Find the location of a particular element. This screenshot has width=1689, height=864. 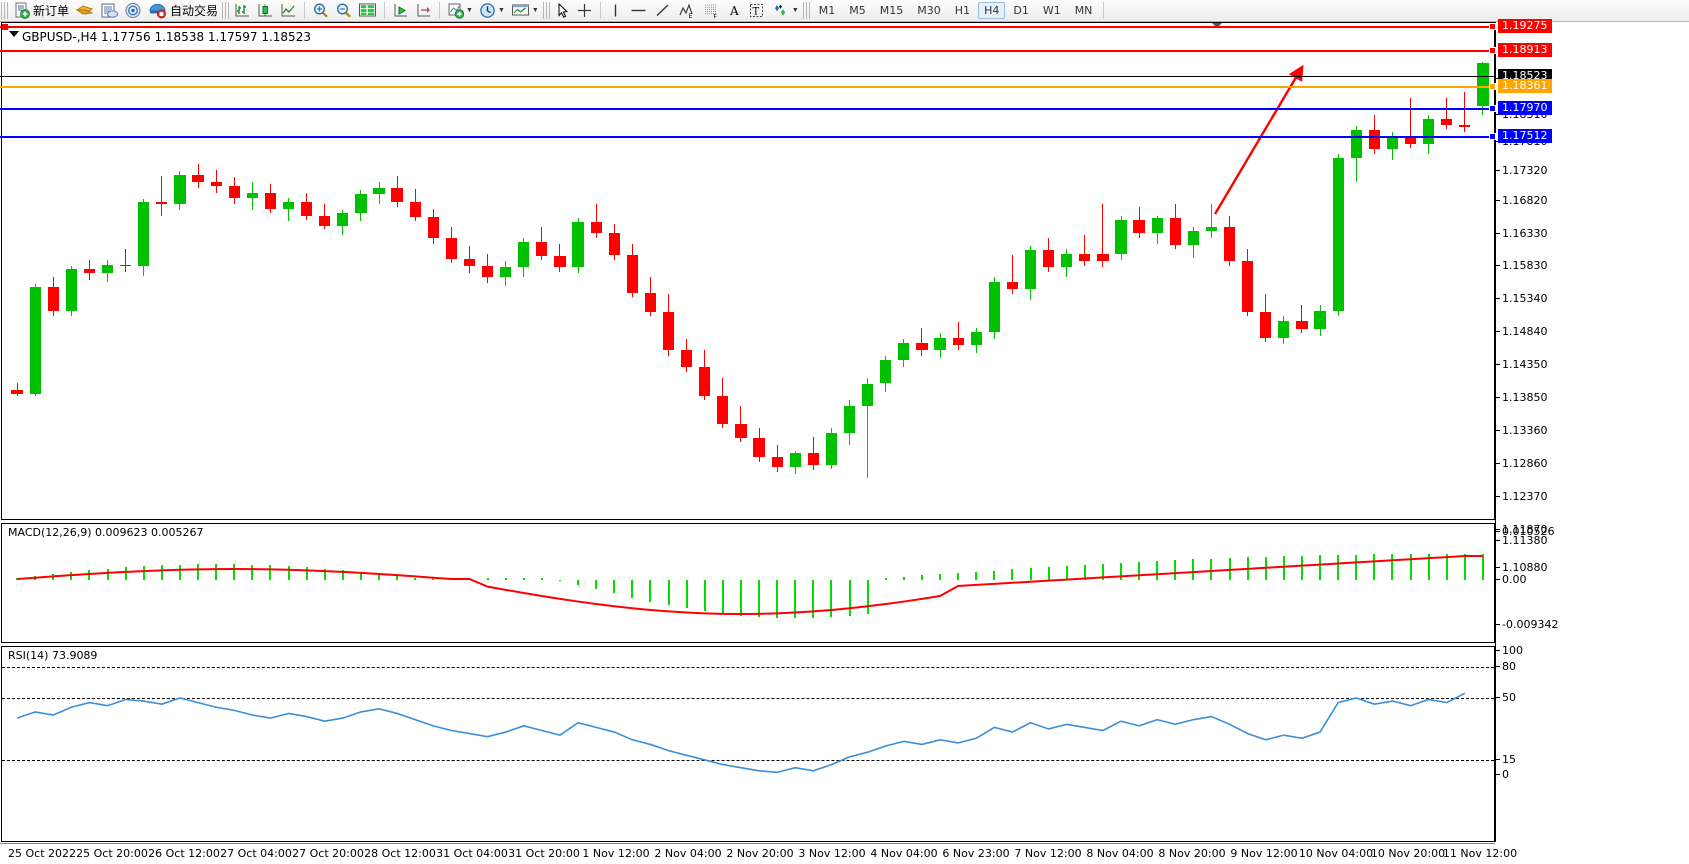

toolbar-grip is located at coordinates (4, 10).